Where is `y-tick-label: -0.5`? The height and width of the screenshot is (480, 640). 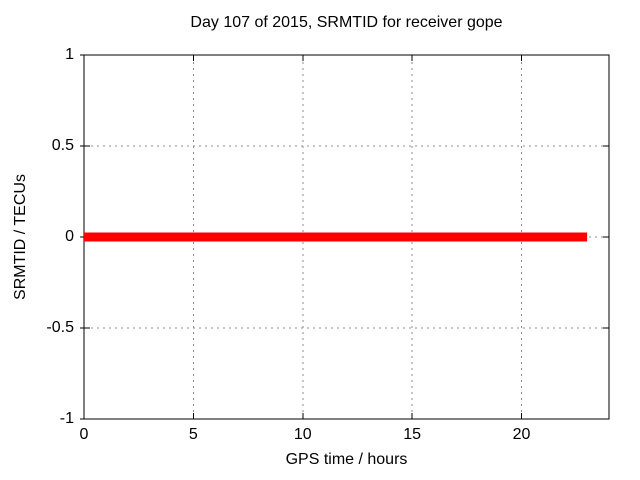
y-tick-label: -0.5 is located at coordinates (60, 327).